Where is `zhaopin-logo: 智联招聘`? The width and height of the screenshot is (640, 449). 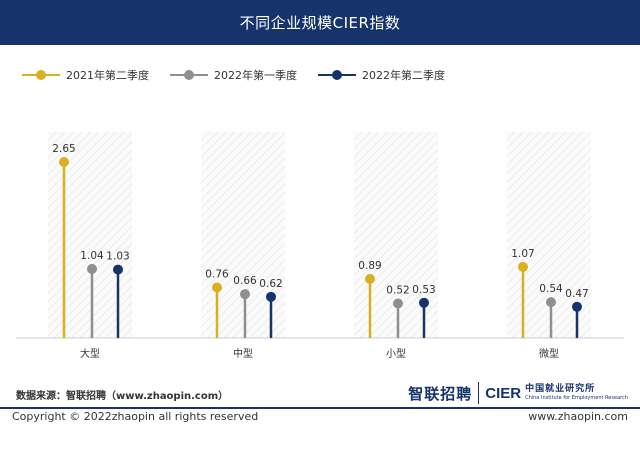
zhaopin-logo: 智联招聘 is located at coordinates (440, 393).